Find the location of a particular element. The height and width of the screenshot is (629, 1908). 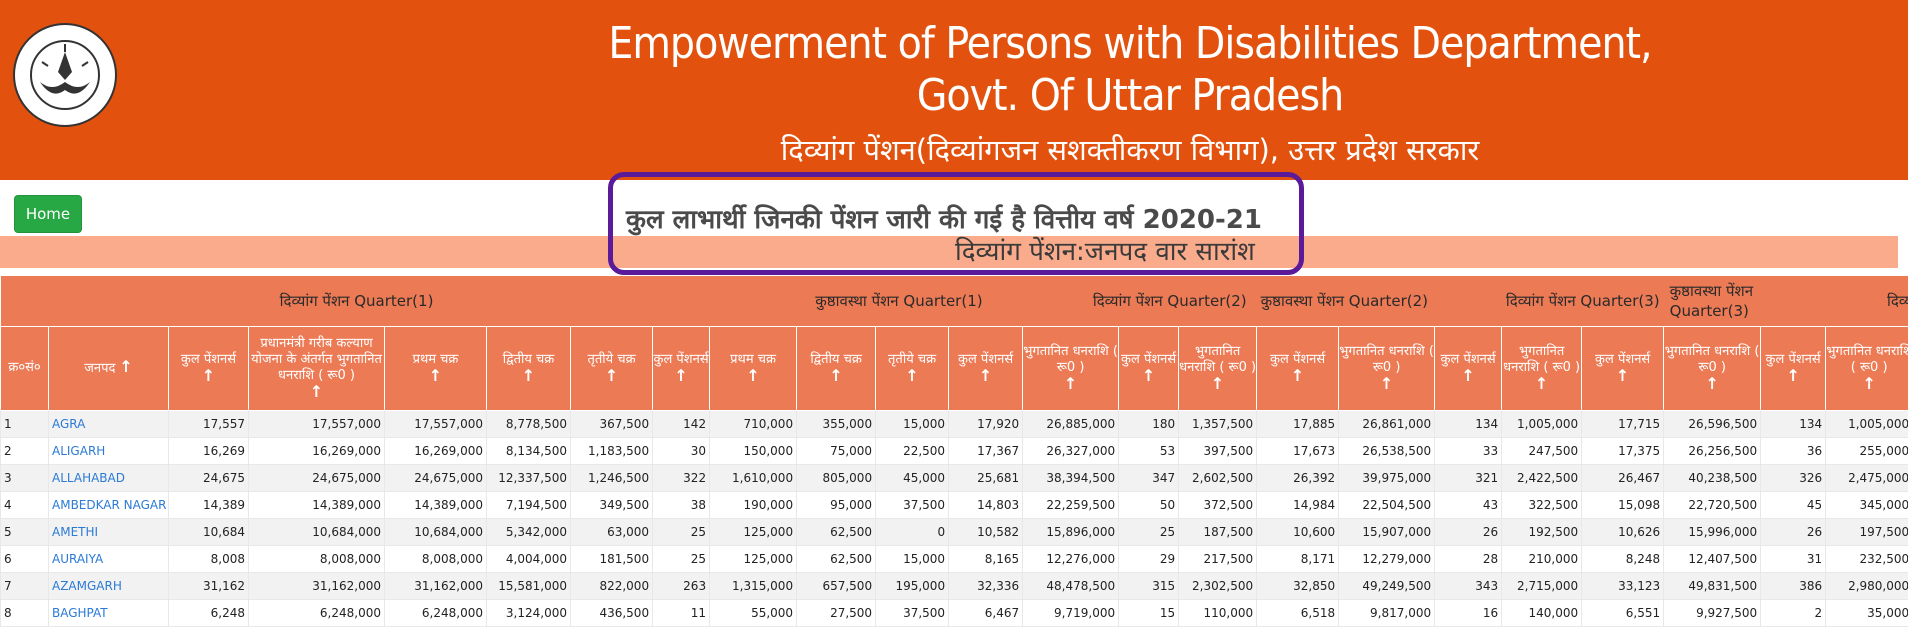

table-cell: 27,500 is located at coordinates (836, 612).